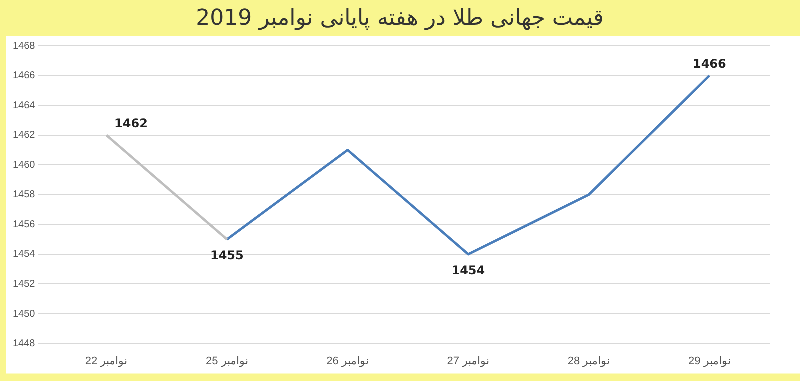  What do you see at coordinates (709, 63) in the screenshot?
I see `data-label: 1466` at bounding box center [709, 63].